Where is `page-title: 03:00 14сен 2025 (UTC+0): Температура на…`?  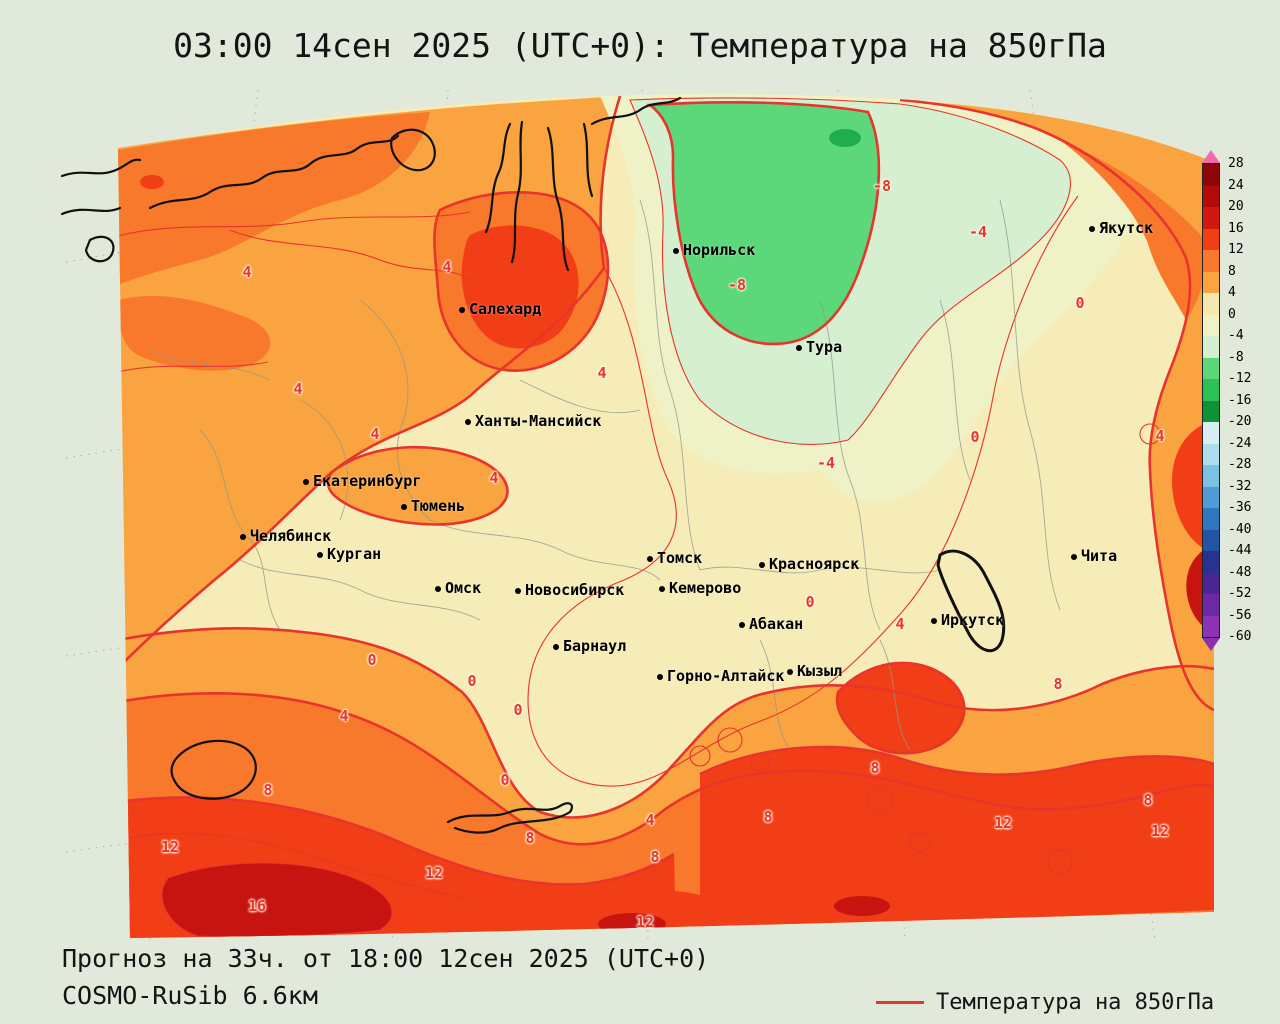
page-title: 03:00 14сен 2025 (UTC+0): Температура на… is located at coordinates (640, 45).